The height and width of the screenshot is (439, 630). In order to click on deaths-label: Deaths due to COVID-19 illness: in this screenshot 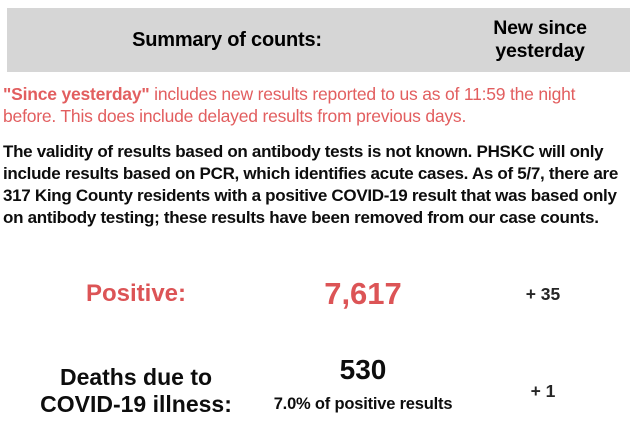, I will do `click(136, 390)`.